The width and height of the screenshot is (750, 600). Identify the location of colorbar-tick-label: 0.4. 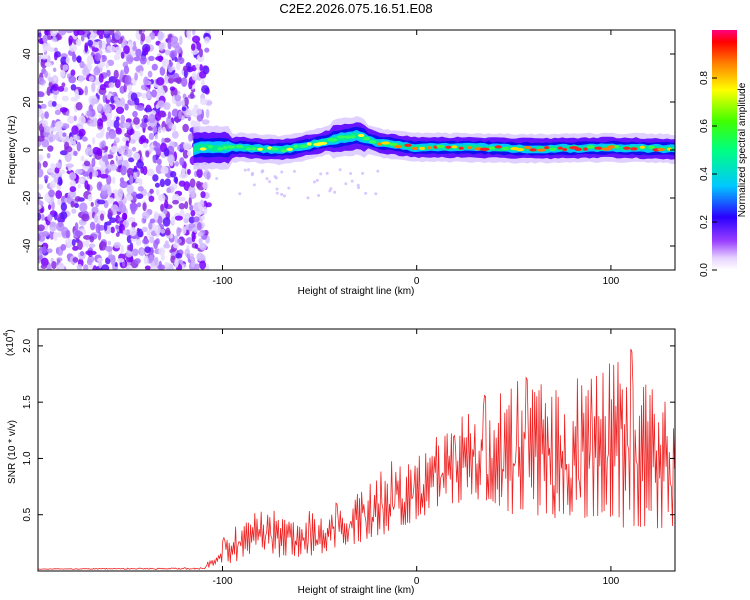
(704, 174).